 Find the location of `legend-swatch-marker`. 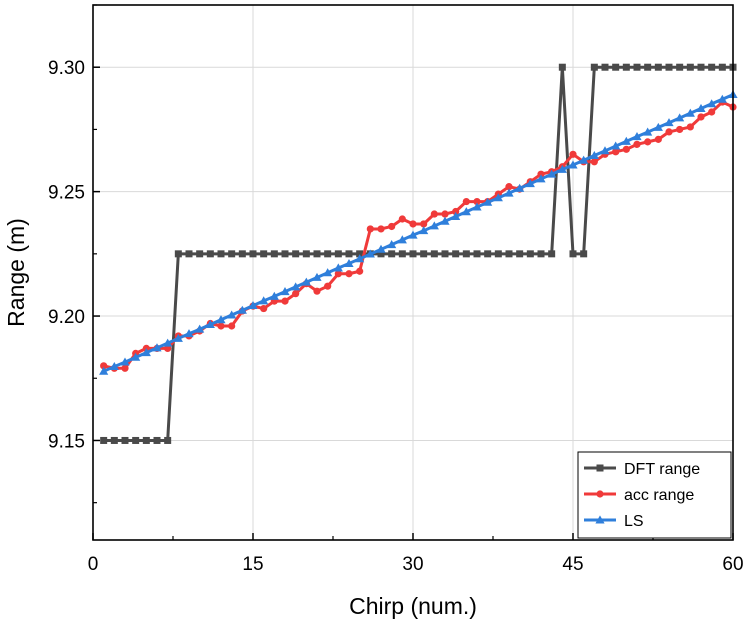

legend-swatch-marker is located at coordinates (600, 494).